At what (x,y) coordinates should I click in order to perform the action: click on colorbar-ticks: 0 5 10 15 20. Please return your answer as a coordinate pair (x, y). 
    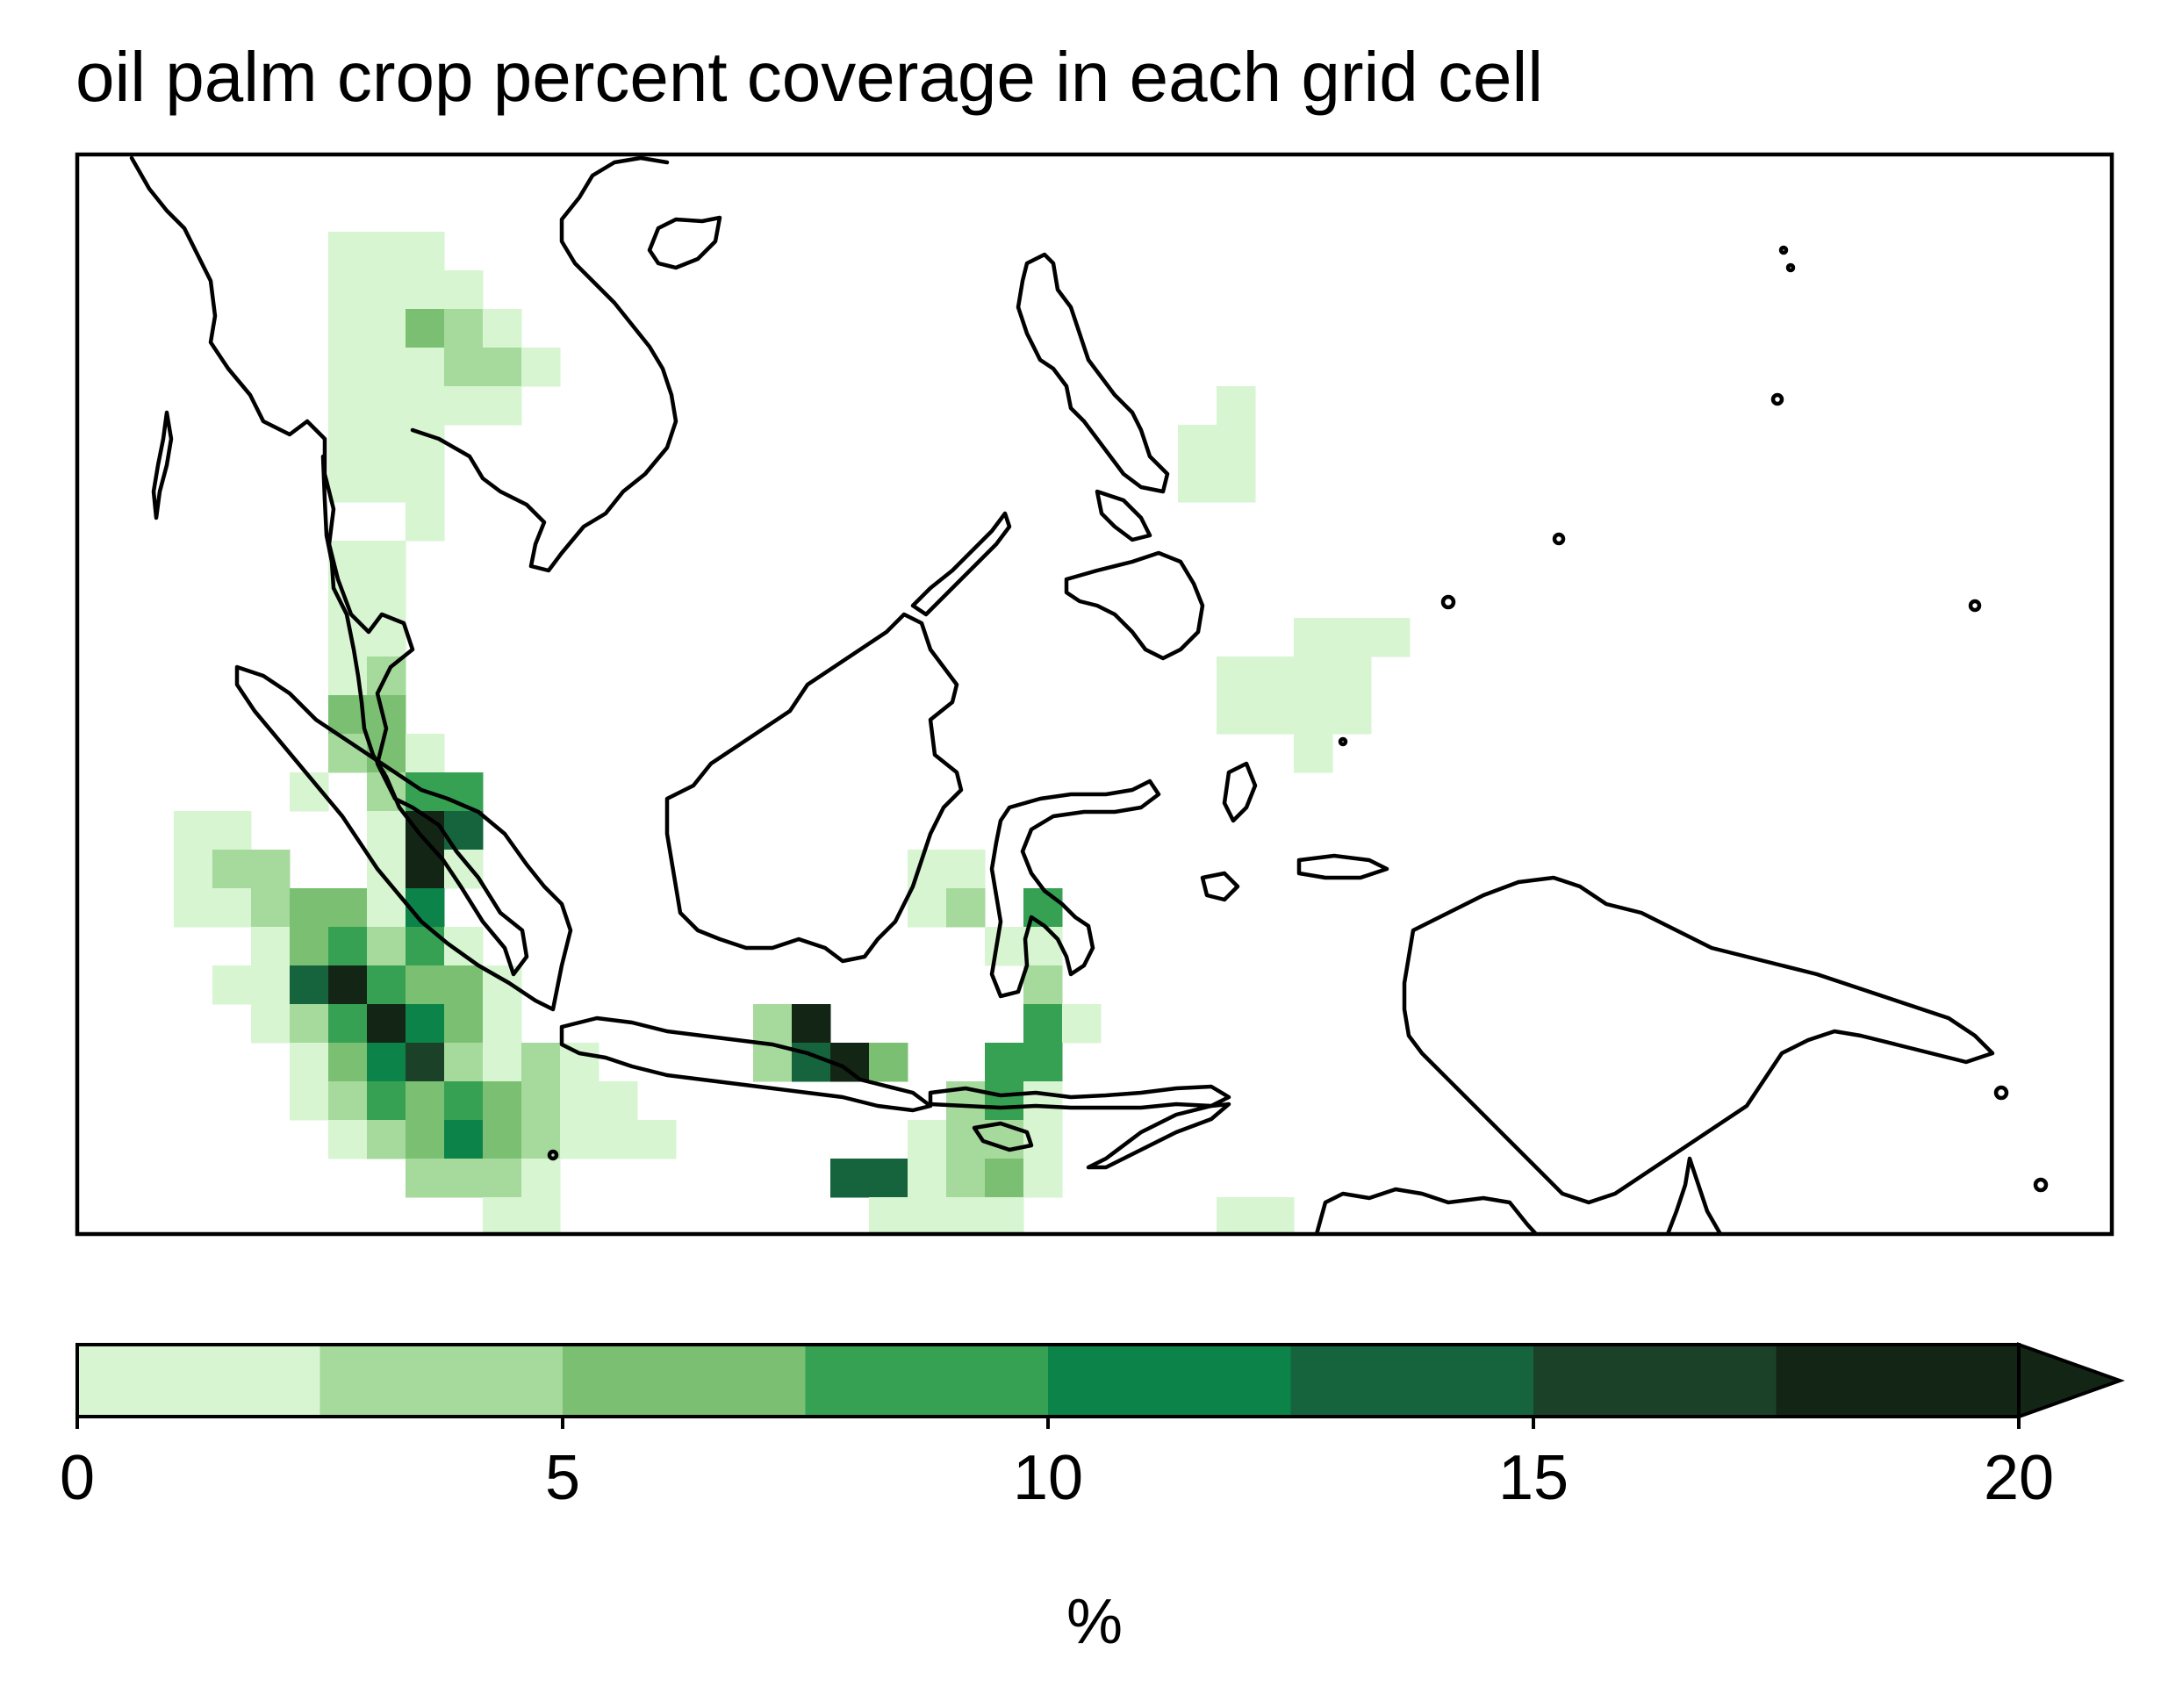
    Looking at the image, I should click on (1057, 1465).